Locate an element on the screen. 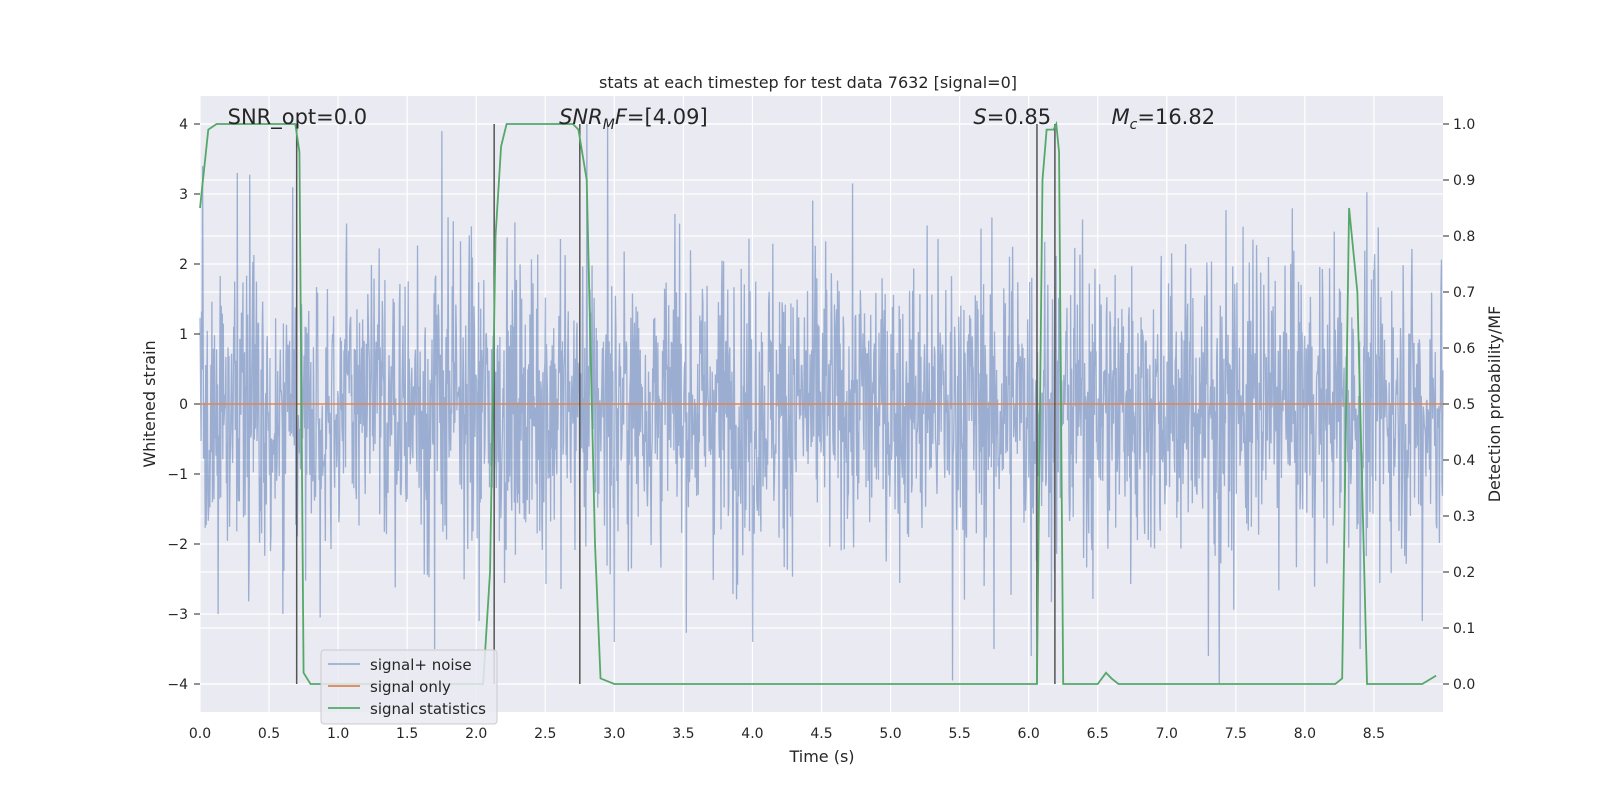 The height and width of the screenshot is (800, 1600). y2-tick-label: 0.6 is located at coordinates (1464, 349).